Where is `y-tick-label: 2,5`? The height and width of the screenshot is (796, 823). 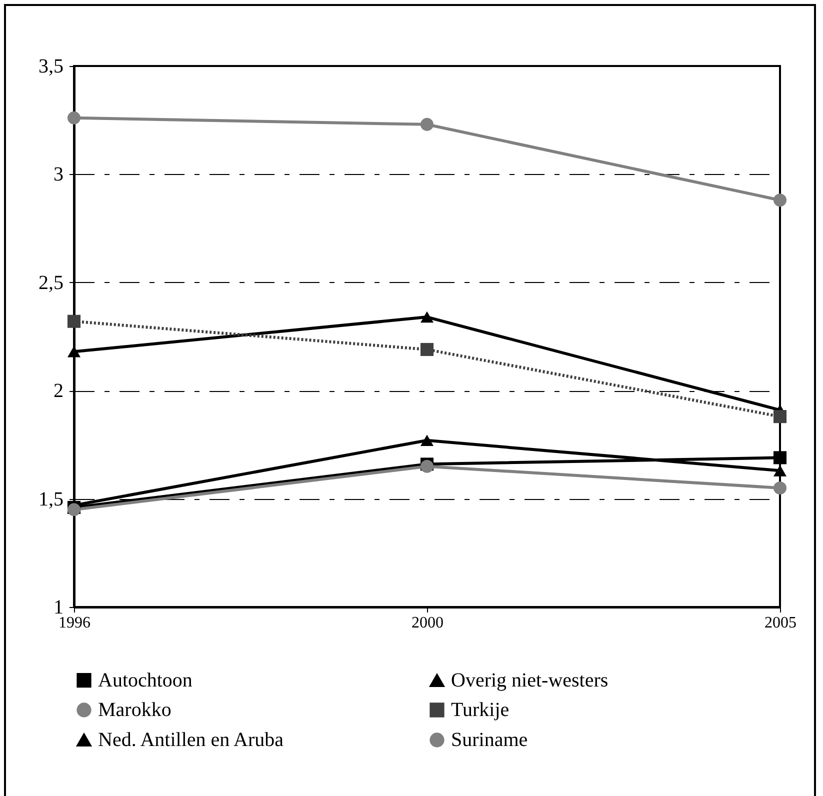 y-tick-label: 2,5 is located at coordinates (51, 283).